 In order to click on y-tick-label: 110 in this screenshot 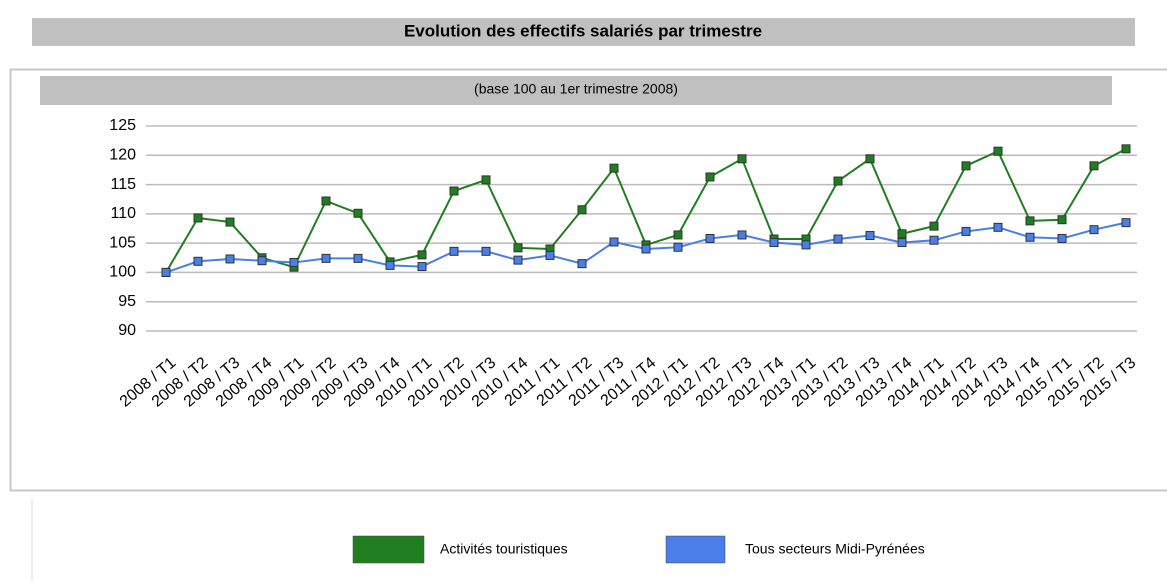, I will do `click(123, 213)`.